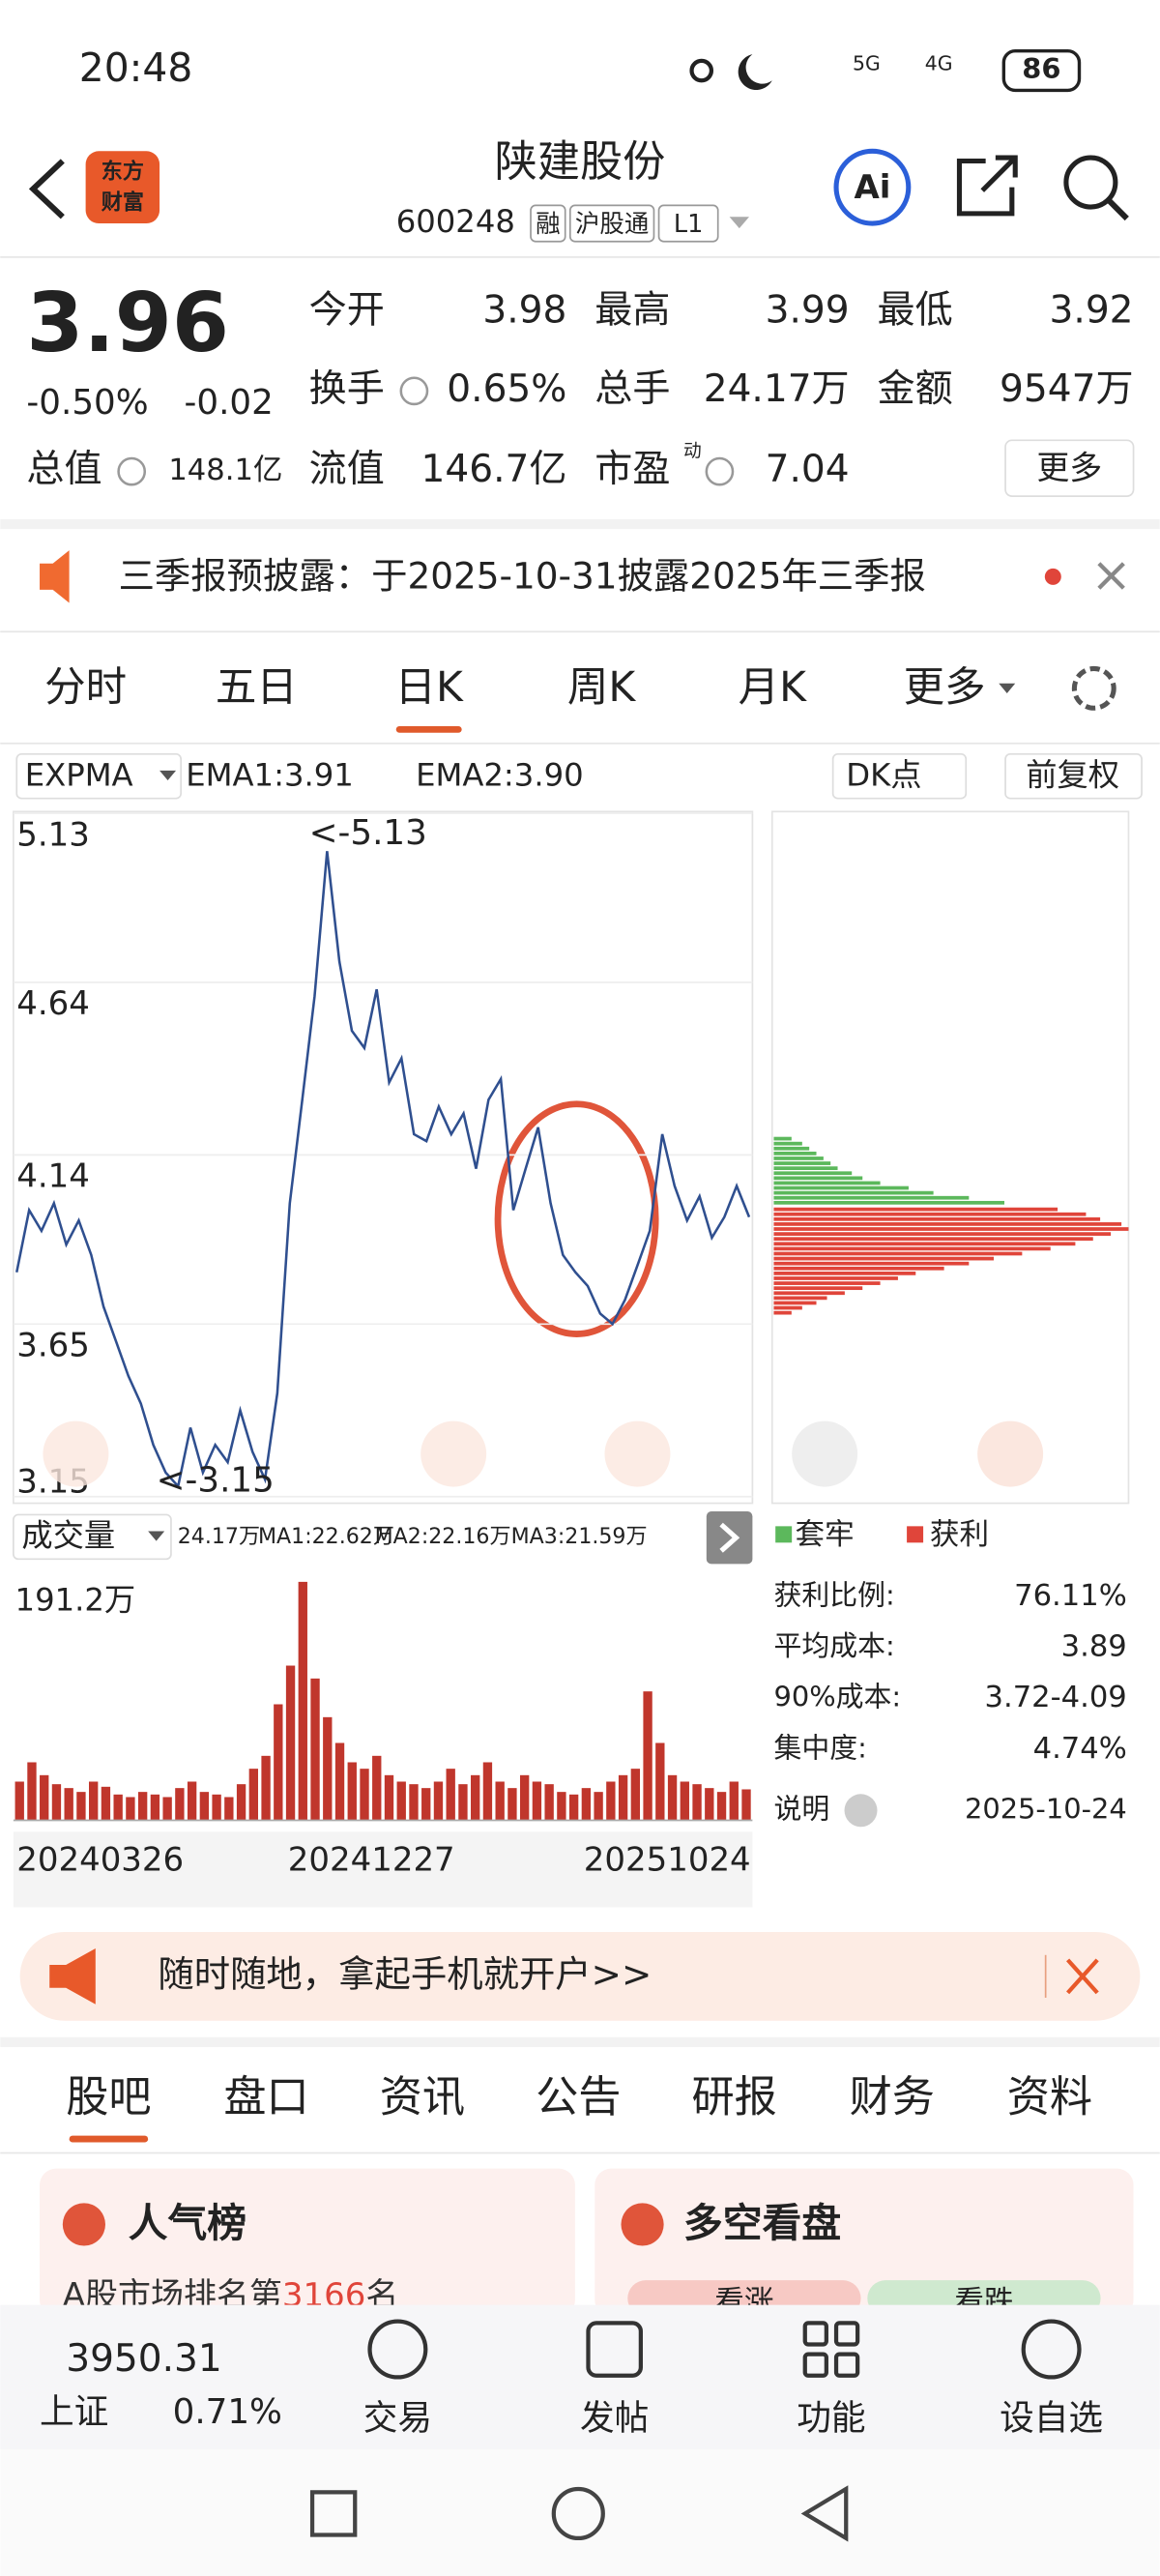  I want to click on volume-current: 24.17万, so click(219, 1537).